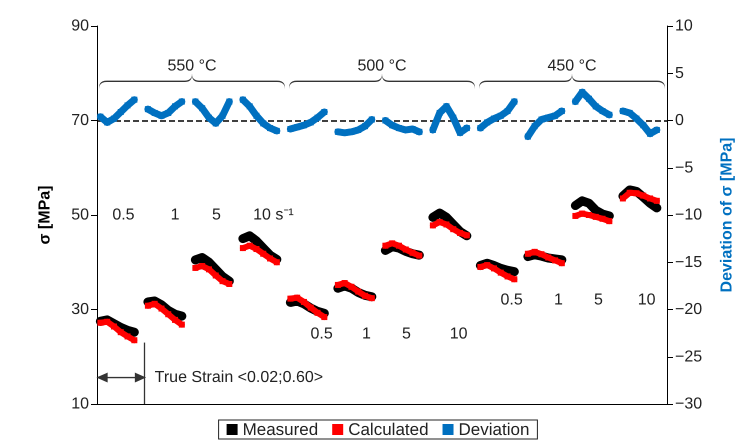 Image resolution: width=756 pixels, height=441 pixels. I want to click on y2-axis-title: Deviation of σ [MPa], so click(727, 215).